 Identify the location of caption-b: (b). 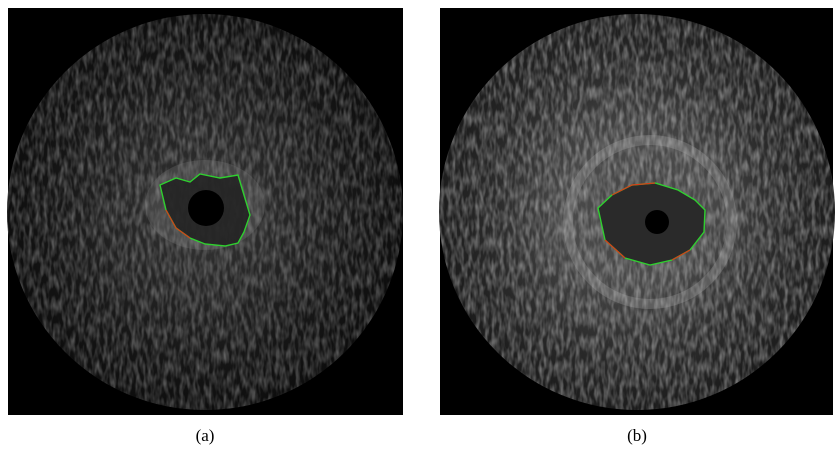
(637, 435).